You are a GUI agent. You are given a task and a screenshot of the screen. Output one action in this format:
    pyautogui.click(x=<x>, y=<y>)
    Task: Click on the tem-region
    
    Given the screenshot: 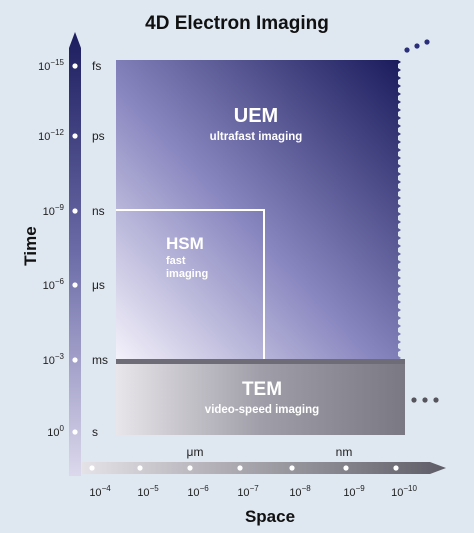 What is the action you would take?
    pyautogui.click(x=260, y=398)
    